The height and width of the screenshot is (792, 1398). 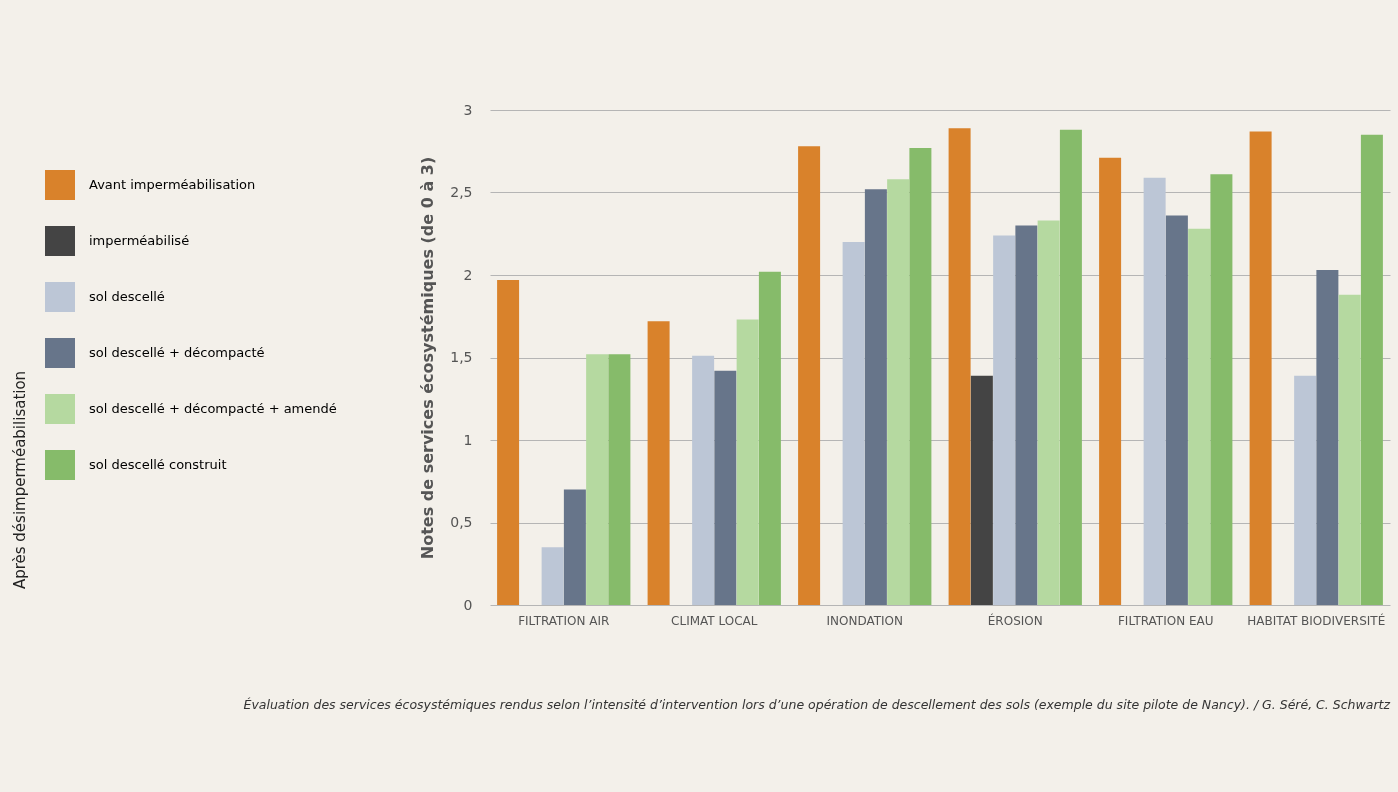 I want to click on x-tick-label: FILTRATION AIR, so click(x=564, y=620).